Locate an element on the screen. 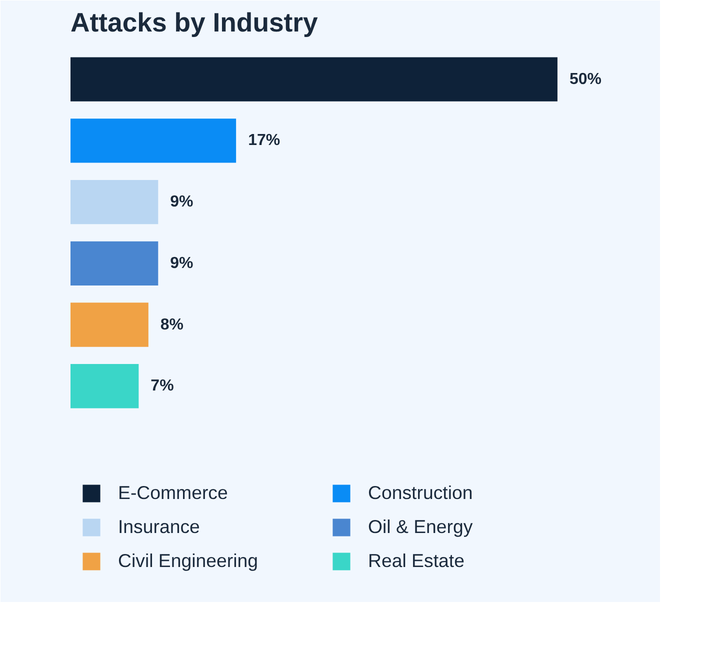 This screenshot has height=662, width=702. data-label: 17% is located at coordinates (264, 141).